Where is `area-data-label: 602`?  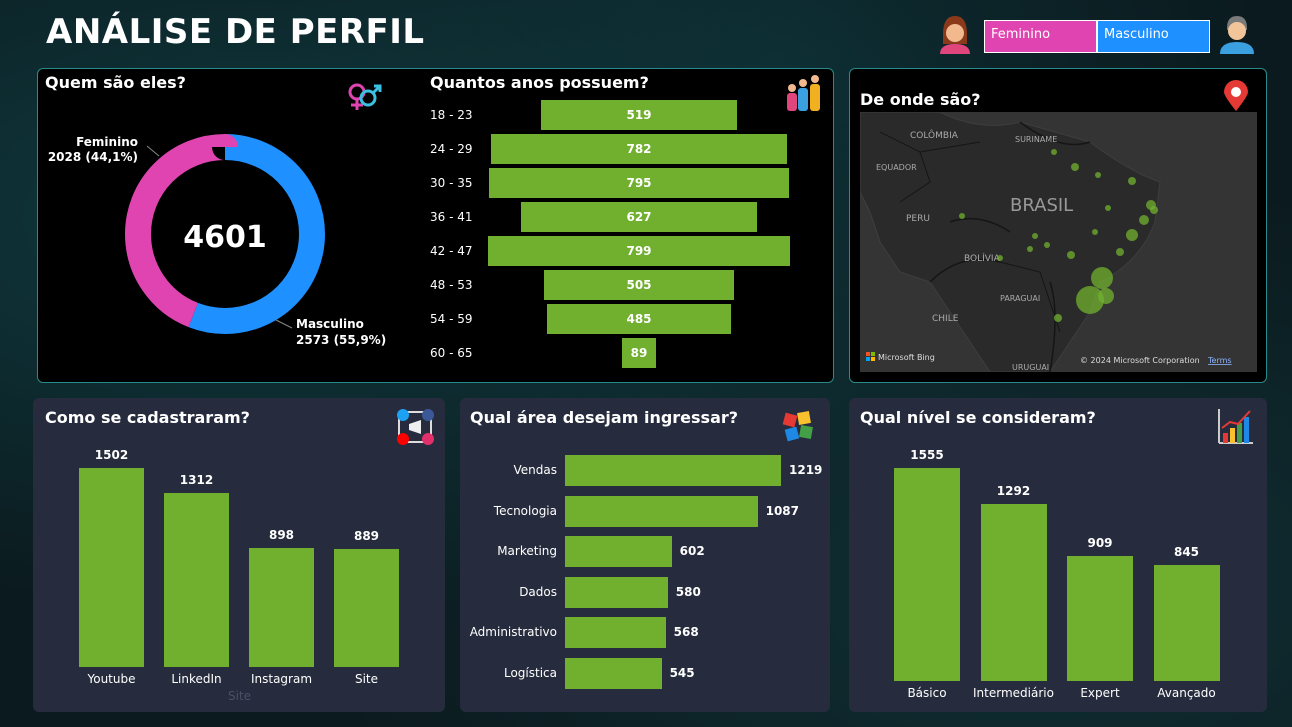 area-data-label: 602 is located at coordinates (692, 551).